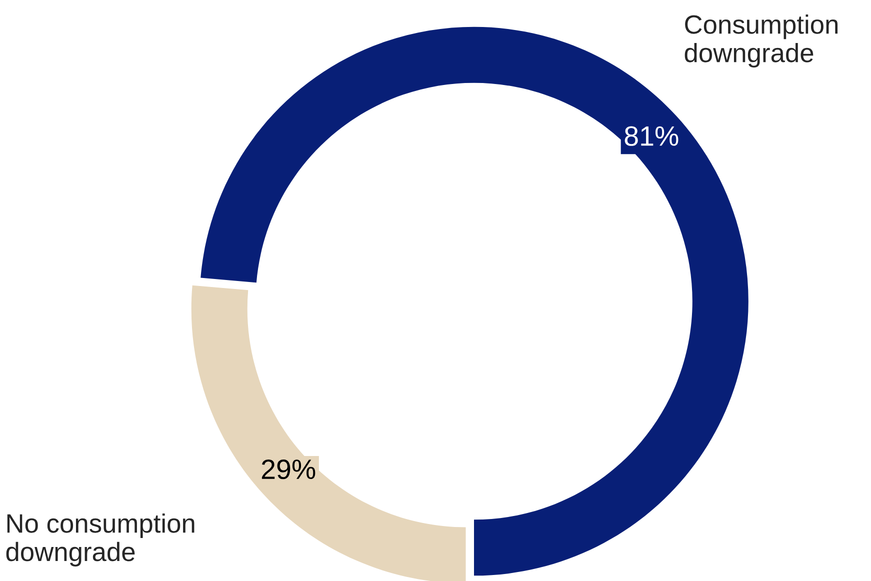  I want to click on data-label: 29%, so click(289, 469).